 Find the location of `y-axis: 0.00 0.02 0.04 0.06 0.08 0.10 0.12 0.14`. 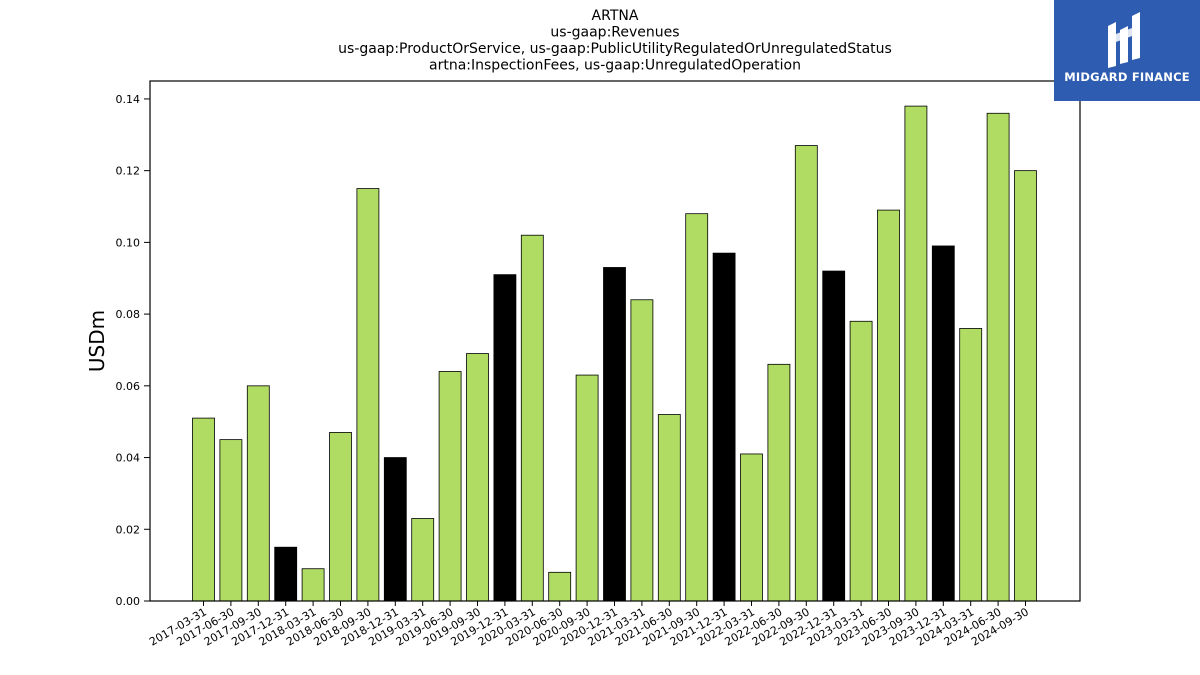

y-axis: 0.00 0.02 0.04 0.06 0.08 0.10 0.12 0.14 is located at coordinates (133, 350).